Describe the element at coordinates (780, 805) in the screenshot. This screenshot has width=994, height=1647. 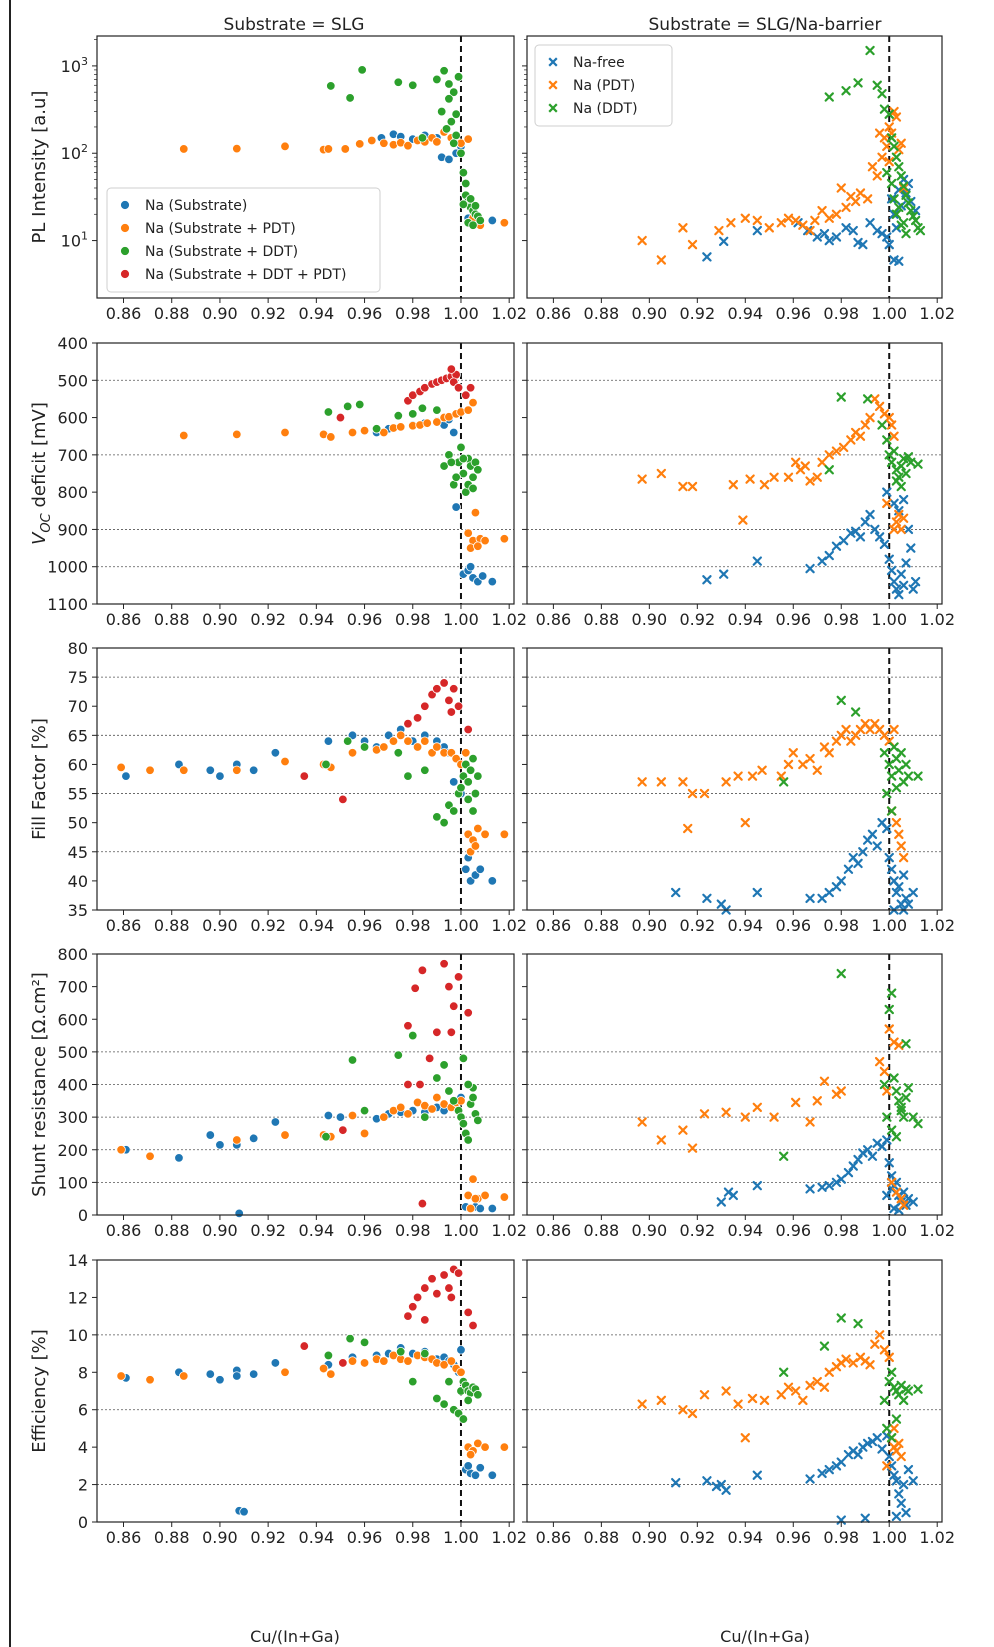
I see `data-points` at that location.